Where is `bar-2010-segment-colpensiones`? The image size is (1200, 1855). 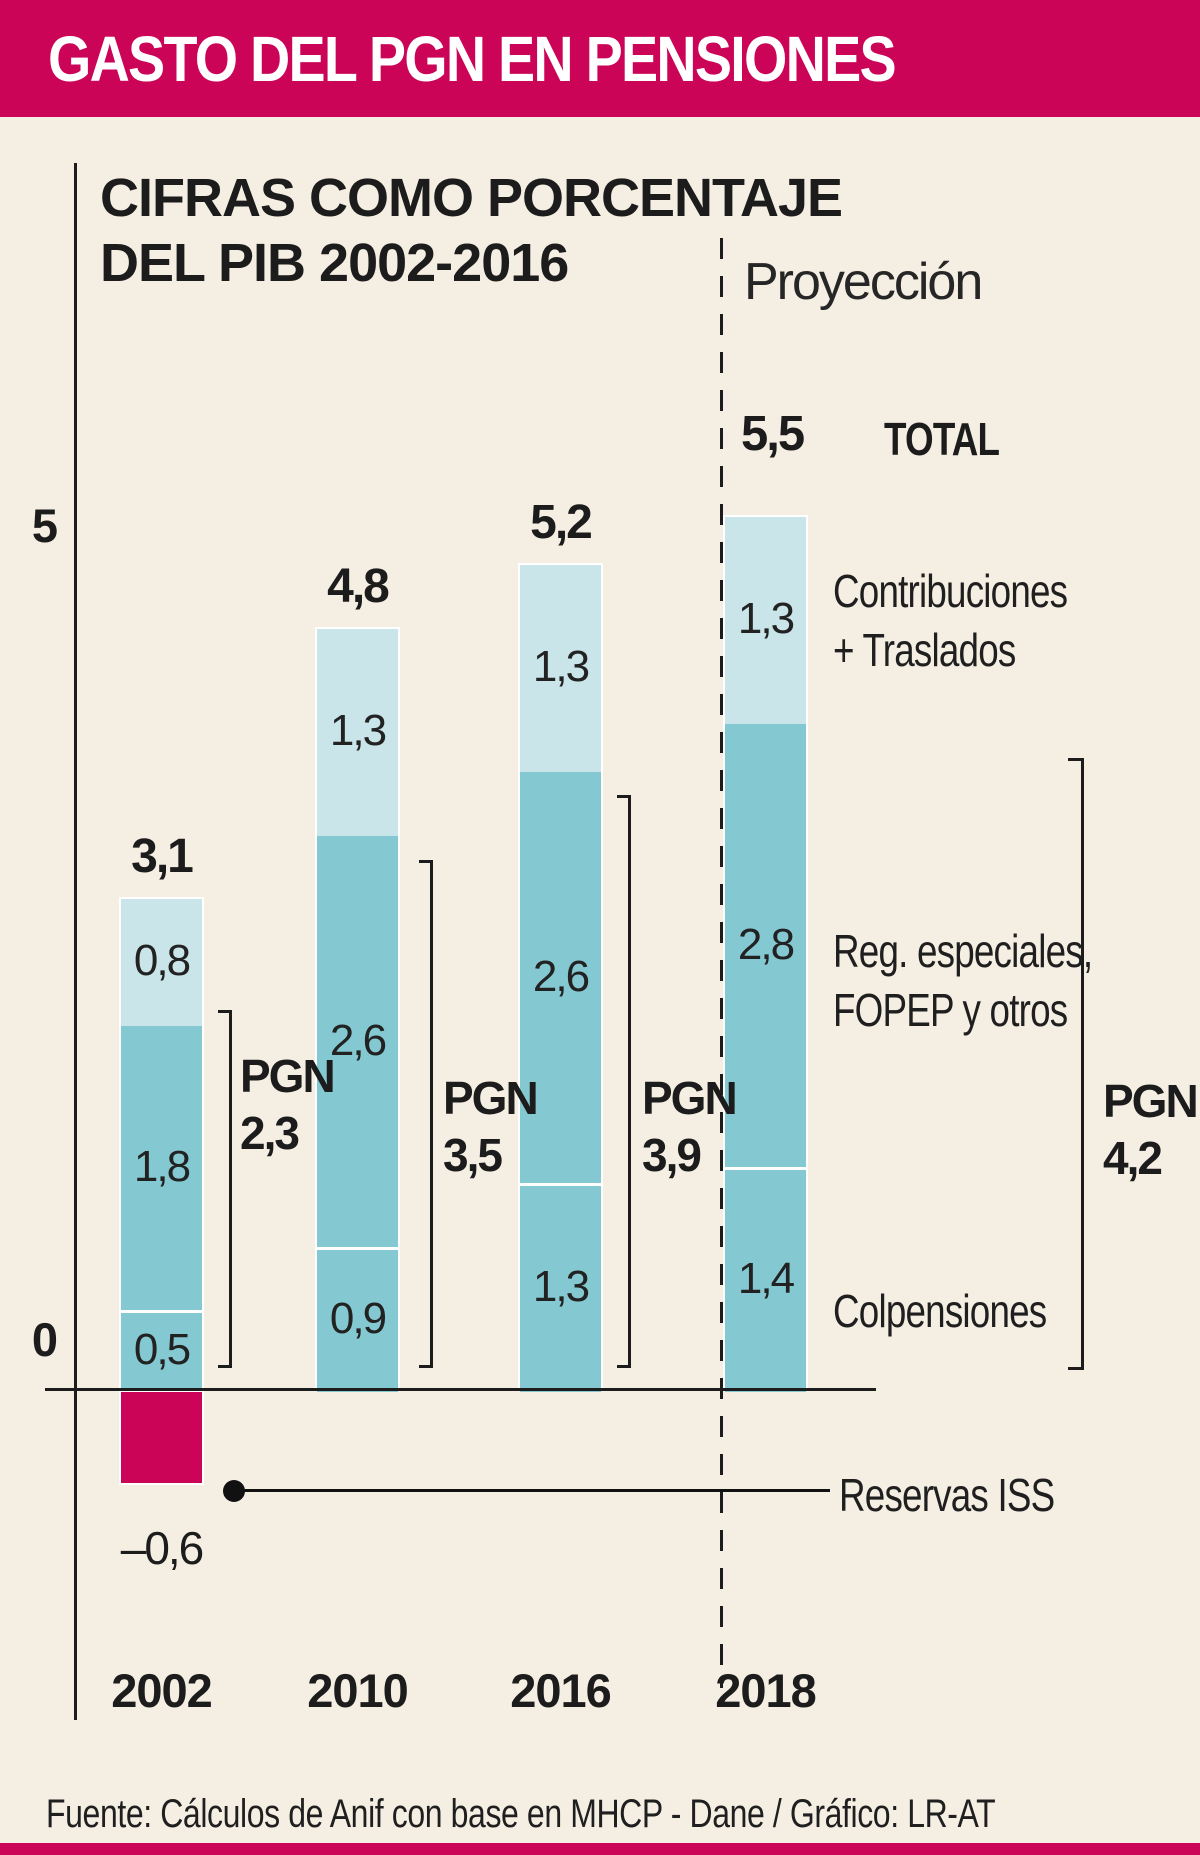 bar-2010-segment-colpensiones is located at coordinates (357, 1320).